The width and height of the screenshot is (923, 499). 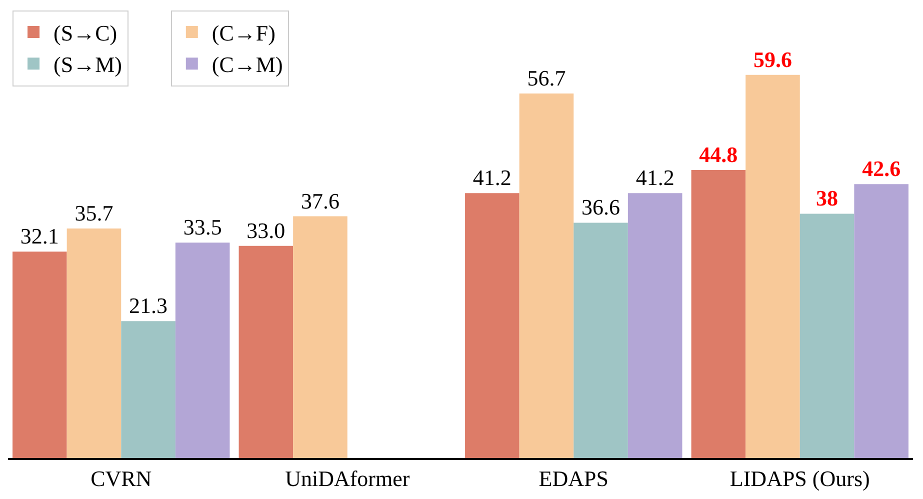 What do you see at coordinates (121, 479) in the screenshot?
I see `x-tick-label: CVRN` at bounding box center [121, 479].